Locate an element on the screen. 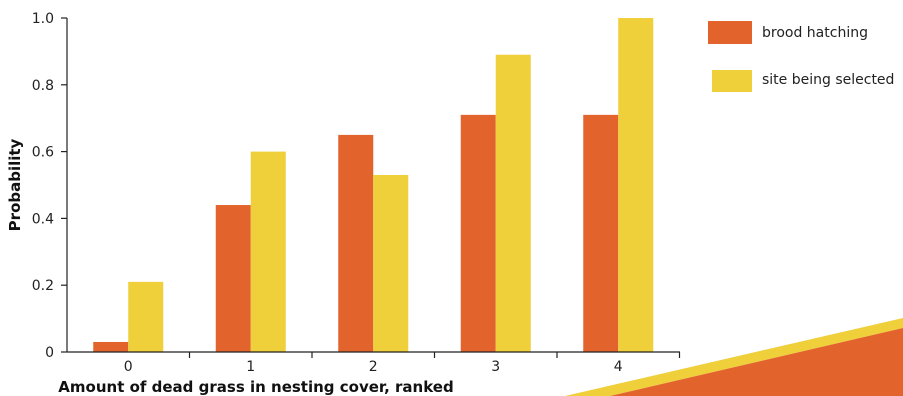 The width and height of the screenshot is (903, 396). y-tick-label: 0.8 is located at coordinates (43, 86).